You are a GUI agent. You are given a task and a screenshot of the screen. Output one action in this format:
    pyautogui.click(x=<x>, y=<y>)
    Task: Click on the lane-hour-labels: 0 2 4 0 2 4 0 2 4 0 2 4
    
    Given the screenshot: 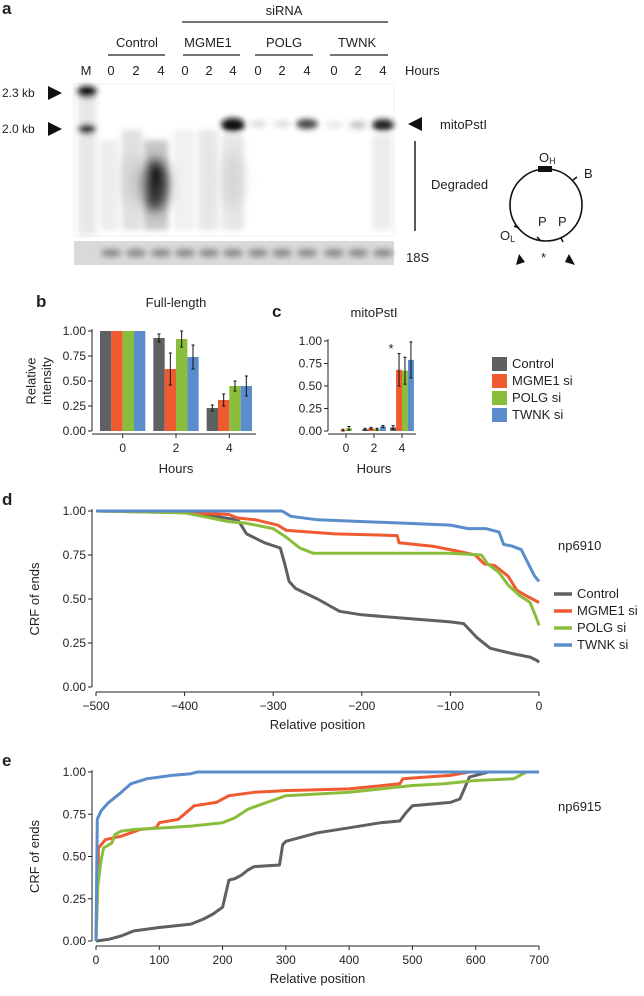 What is the action you would take?
    pyautogui.click(x=246, y=70)
    